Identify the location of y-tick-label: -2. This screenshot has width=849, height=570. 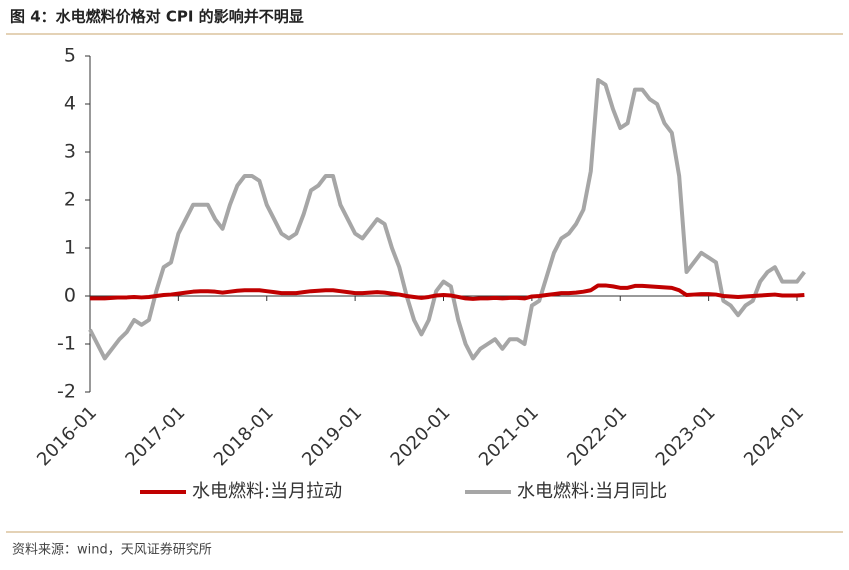
(66, 392).